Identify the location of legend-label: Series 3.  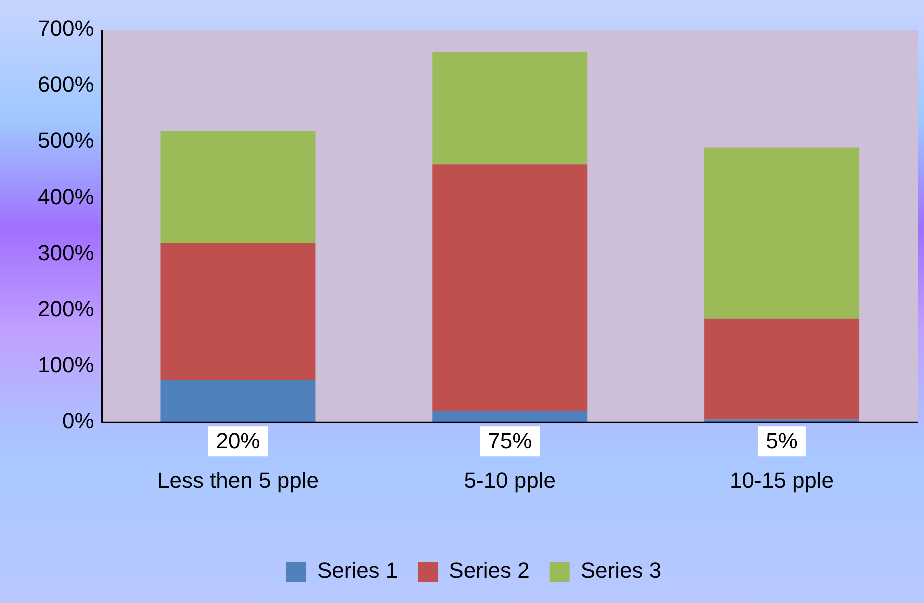
(621, 571).